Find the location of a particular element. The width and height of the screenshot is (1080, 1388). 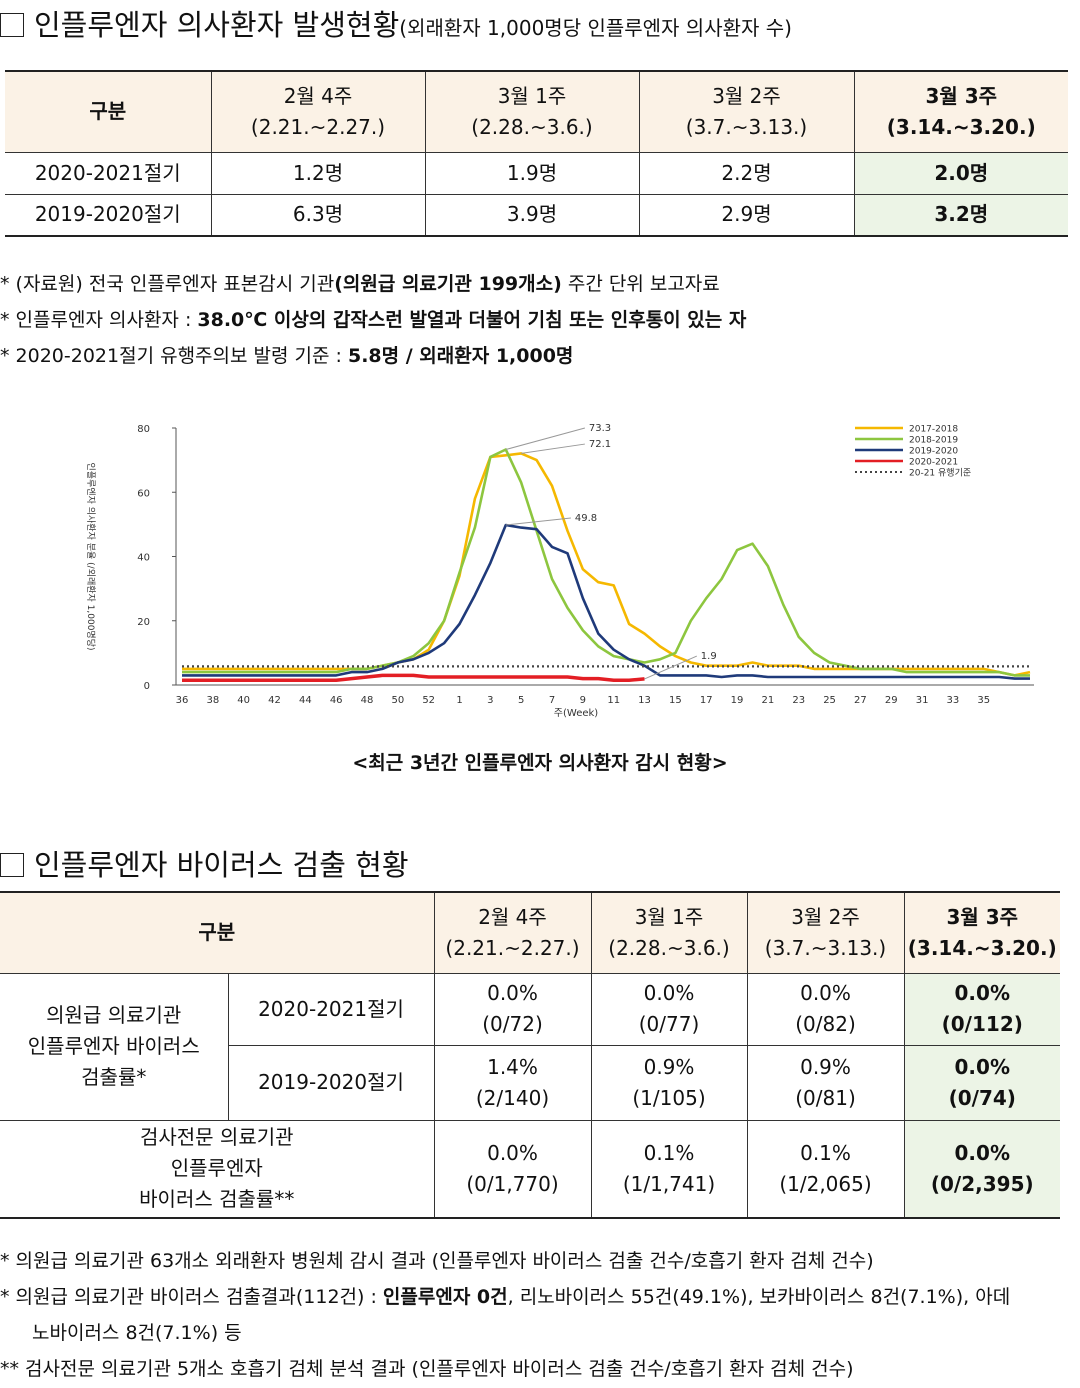

cell-current: 0.0% (0/112) is located at coordinates (982, 1009).